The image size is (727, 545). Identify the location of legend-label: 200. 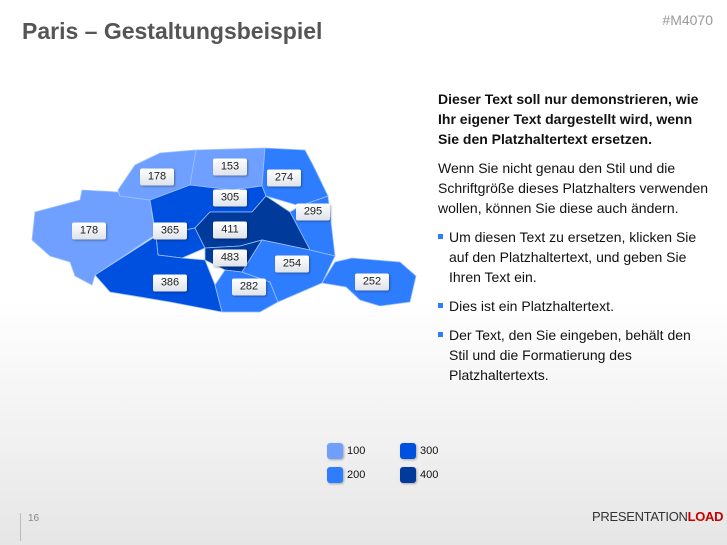
(356, 475).